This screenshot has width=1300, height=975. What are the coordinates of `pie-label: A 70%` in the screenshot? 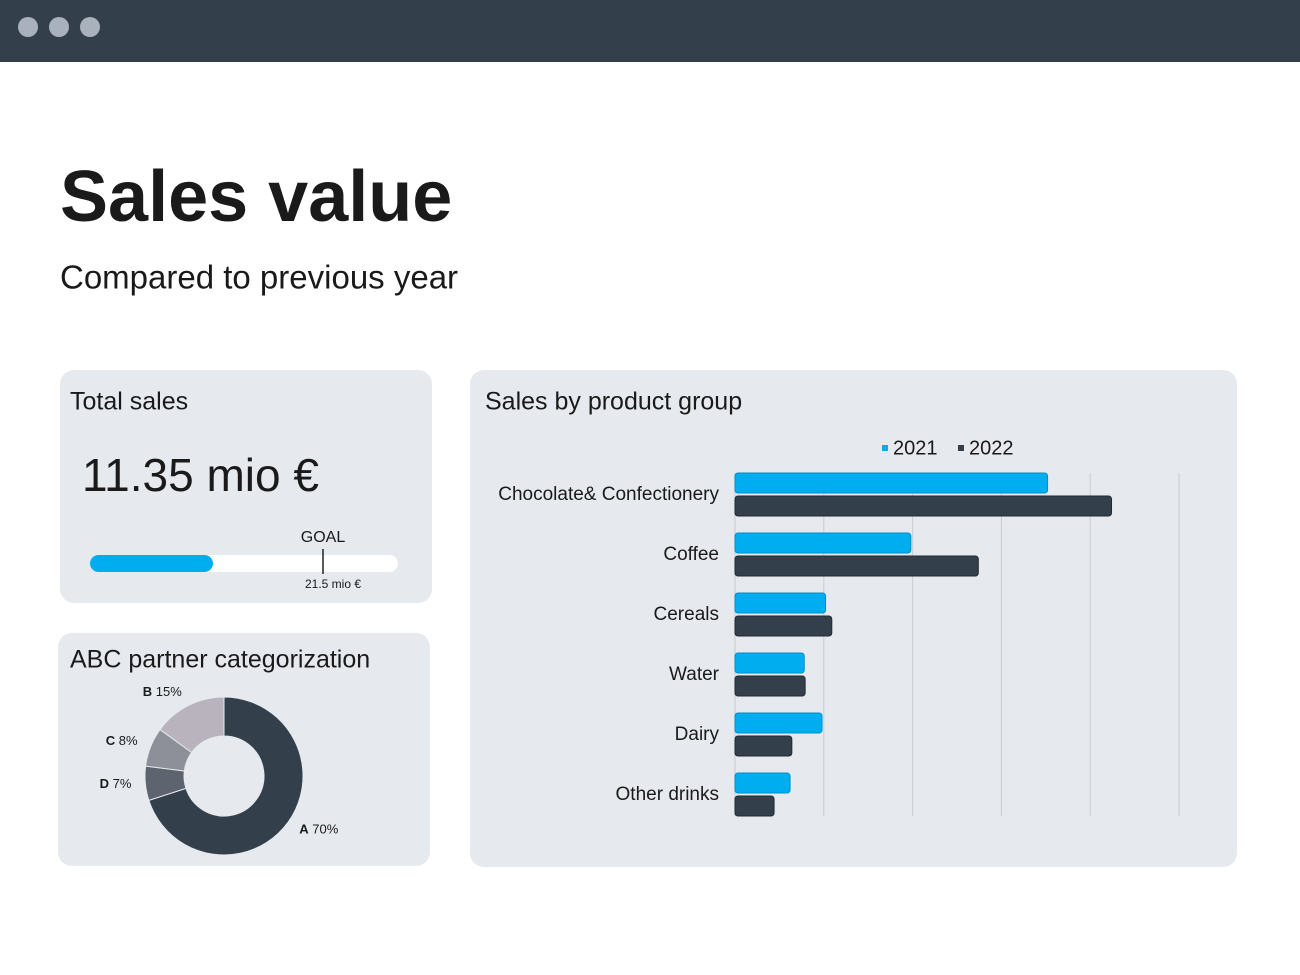 It's located at (318, 829).